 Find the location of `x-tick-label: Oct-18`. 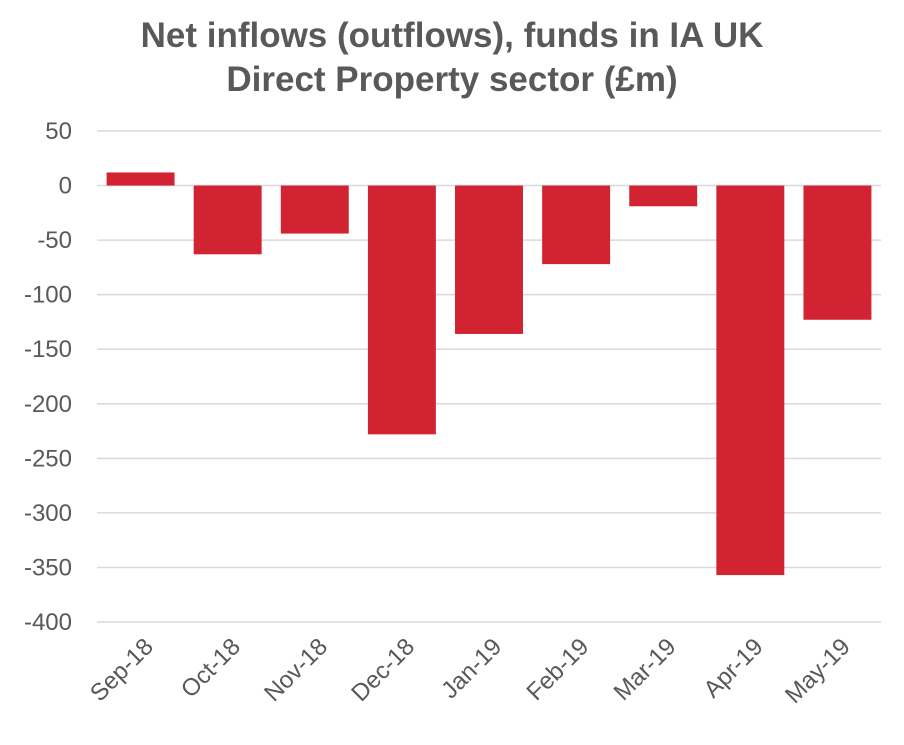

x-tick-label: Oct-18 is located at coordinates (211, 668).